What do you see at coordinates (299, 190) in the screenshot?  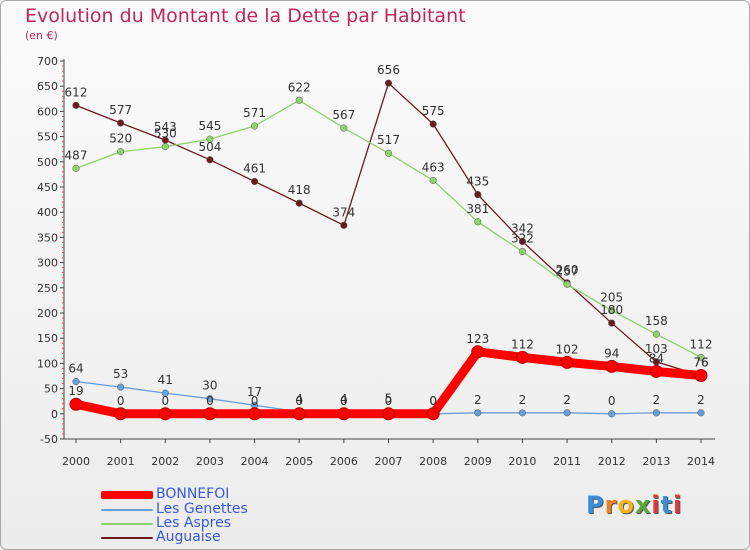 I see `data-label: 418` at bounding box center [299, 190].